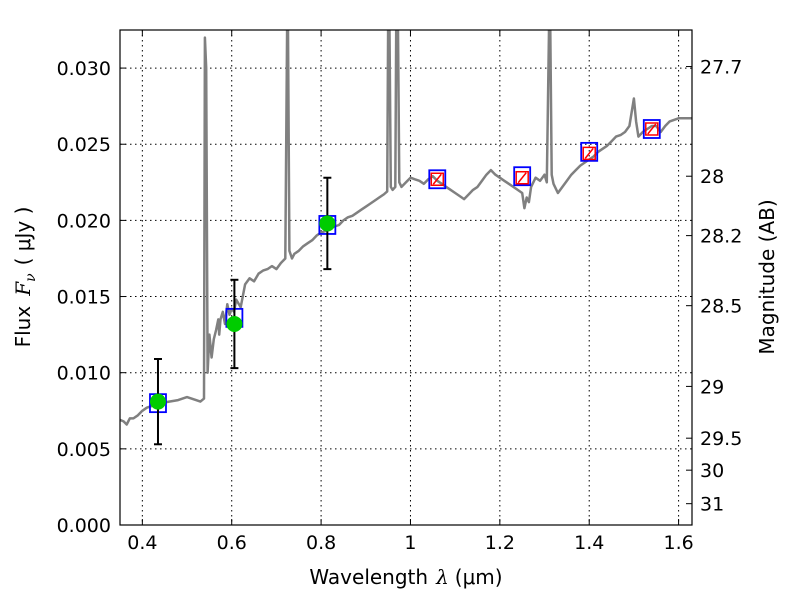 The width and height of the screenshot is (800, 600). I want to click on right-tick-label: 31, so click(712, 505).